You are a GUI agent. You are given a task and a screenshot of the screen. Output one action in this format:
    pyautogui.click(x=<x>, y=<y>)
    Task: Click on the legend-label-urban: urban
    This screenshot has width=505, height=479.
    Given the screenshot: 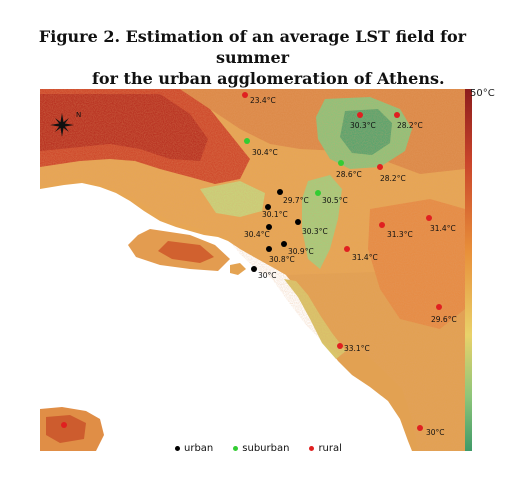 What is the action you would take?
    pyautogui.click(x=199, y=448)
    